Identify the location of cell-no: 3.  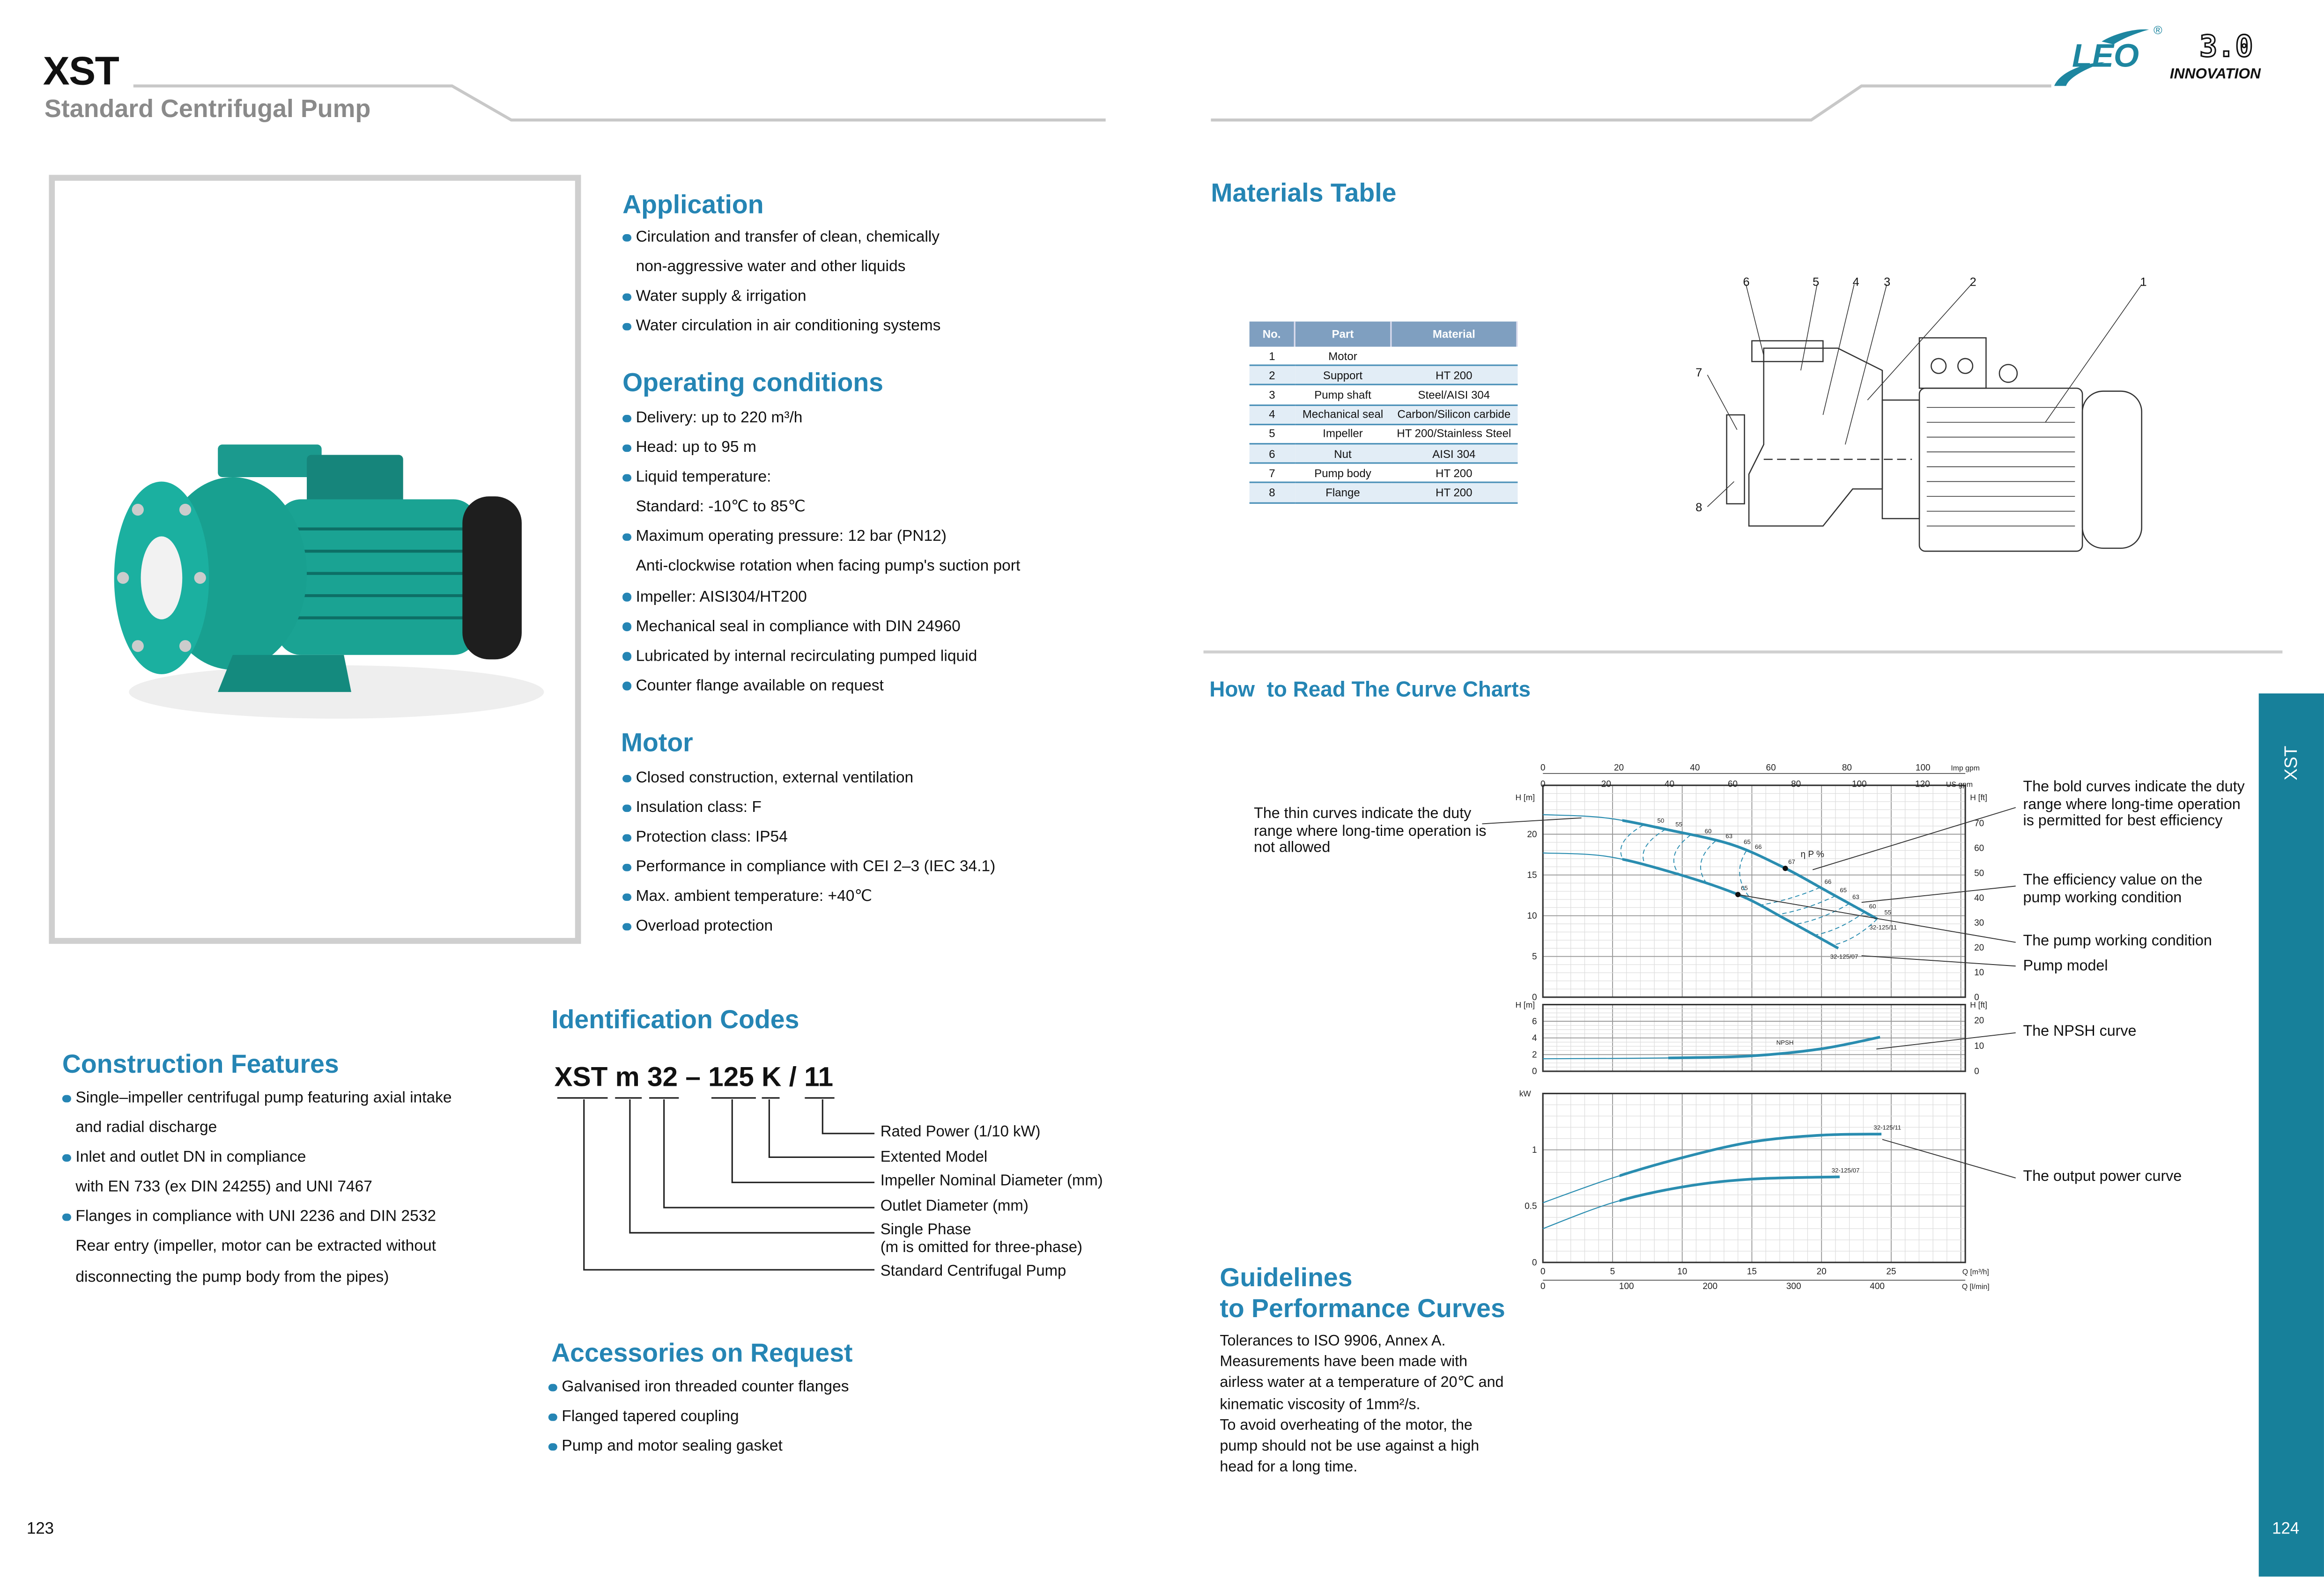
(1272, 395).